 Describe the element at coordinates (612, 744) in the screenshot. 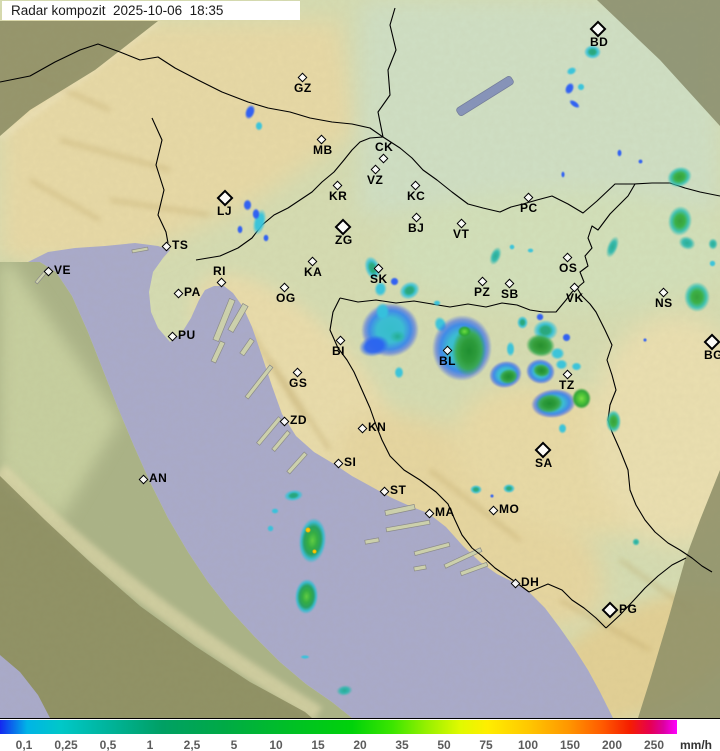

I see `legend-value: 200` at that location.